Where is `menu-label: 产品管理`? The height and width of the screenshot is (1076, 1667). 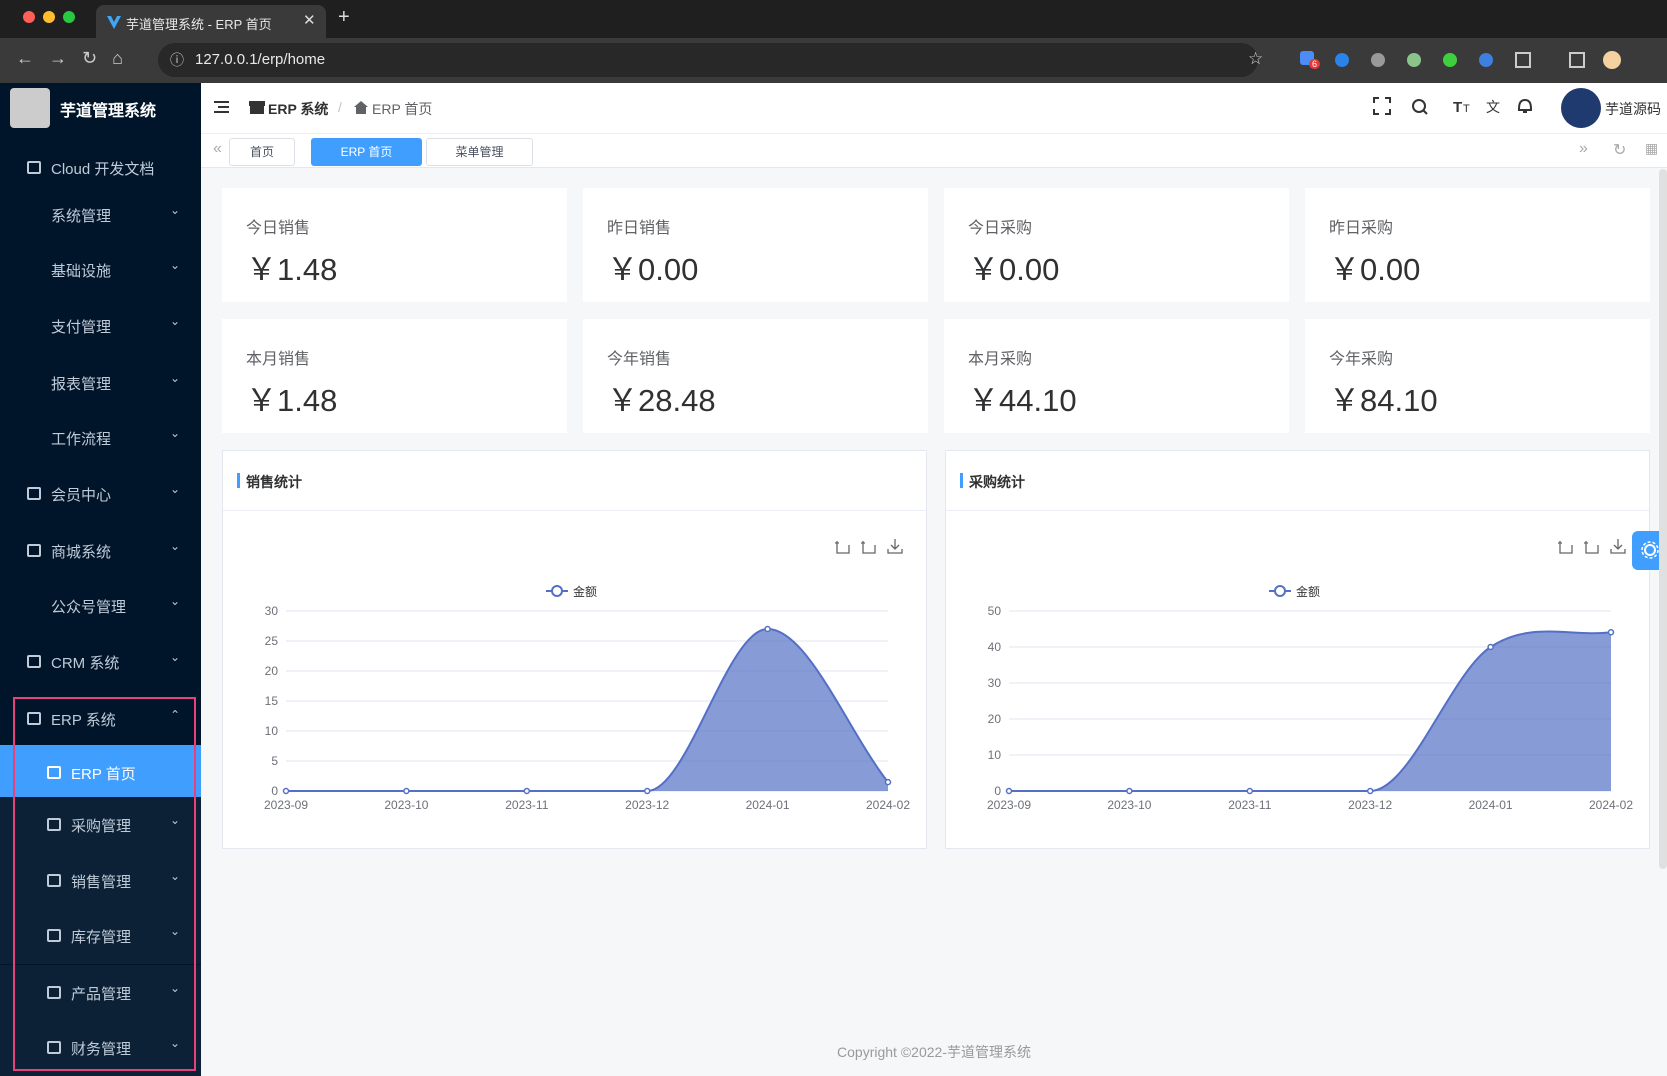 menu-label: 产品管理 is located at coordinates (101, 994).